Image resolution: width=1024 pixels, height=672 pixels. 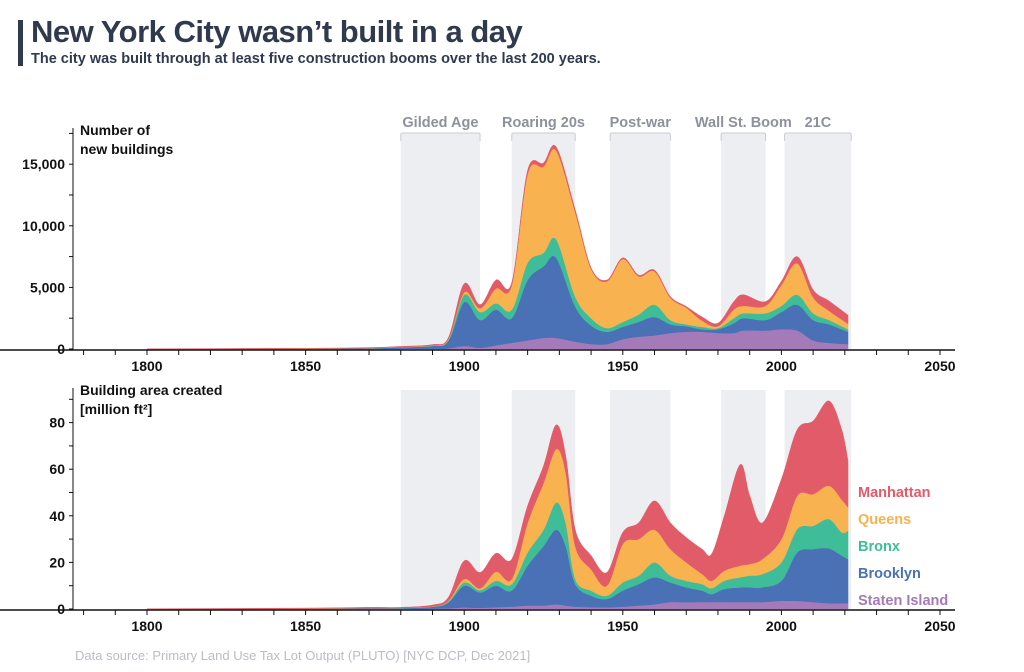 What do you see at coordinates (57, 562) in the screenshot?
I see `y-tick-label: 20` at bounding box center [57, 562].